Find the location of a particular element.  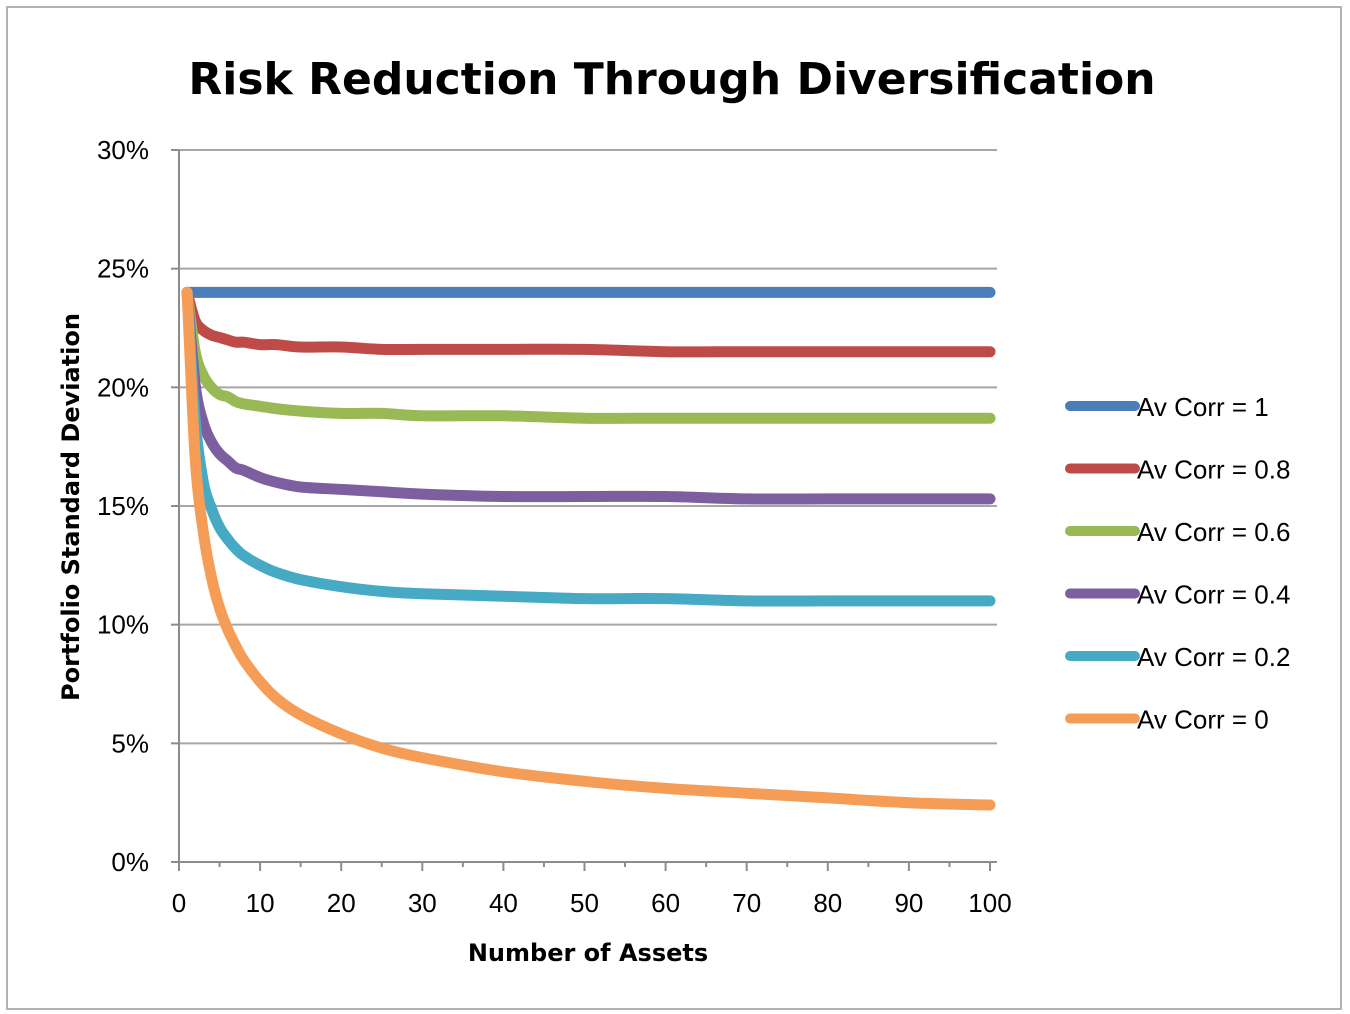

x-axis-title: Number of Assets is located at coordinates (588, 953).